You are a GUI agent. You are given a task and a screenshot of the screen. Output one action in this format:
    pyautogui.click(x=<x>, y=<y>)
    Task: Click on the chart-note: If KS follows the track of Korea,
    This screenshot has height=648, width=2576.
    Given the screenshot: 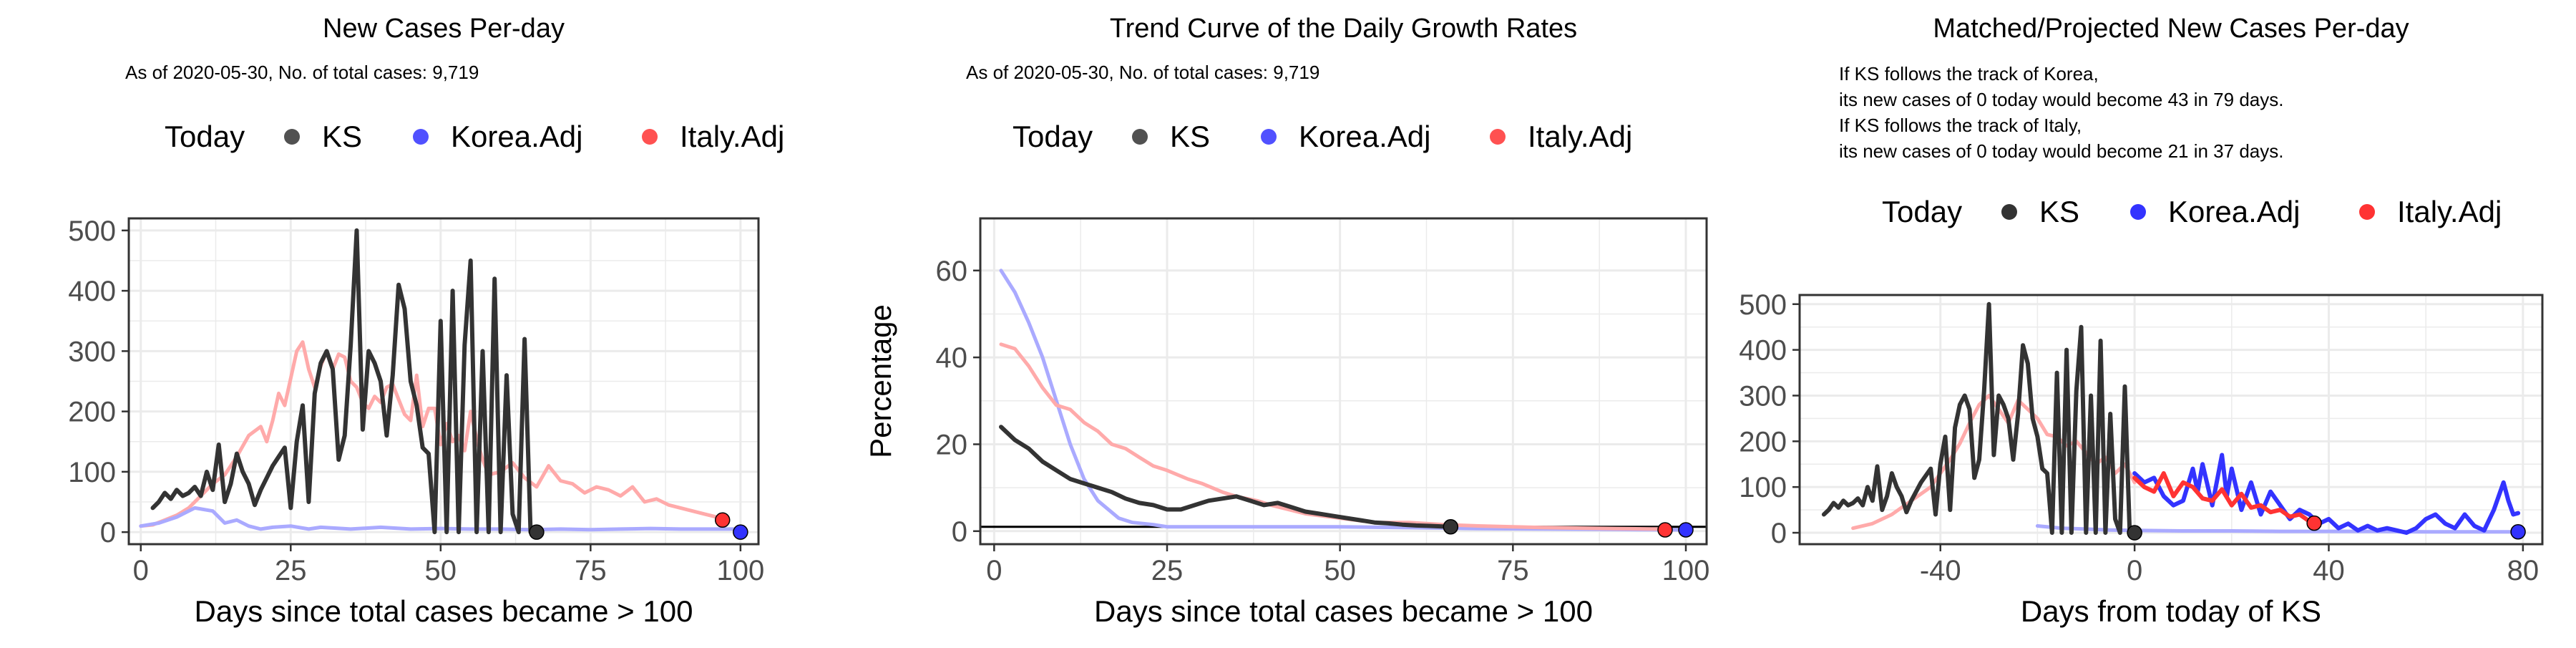 What is the action you would take?
    pyautogui.click(x=1969, y=74)
    